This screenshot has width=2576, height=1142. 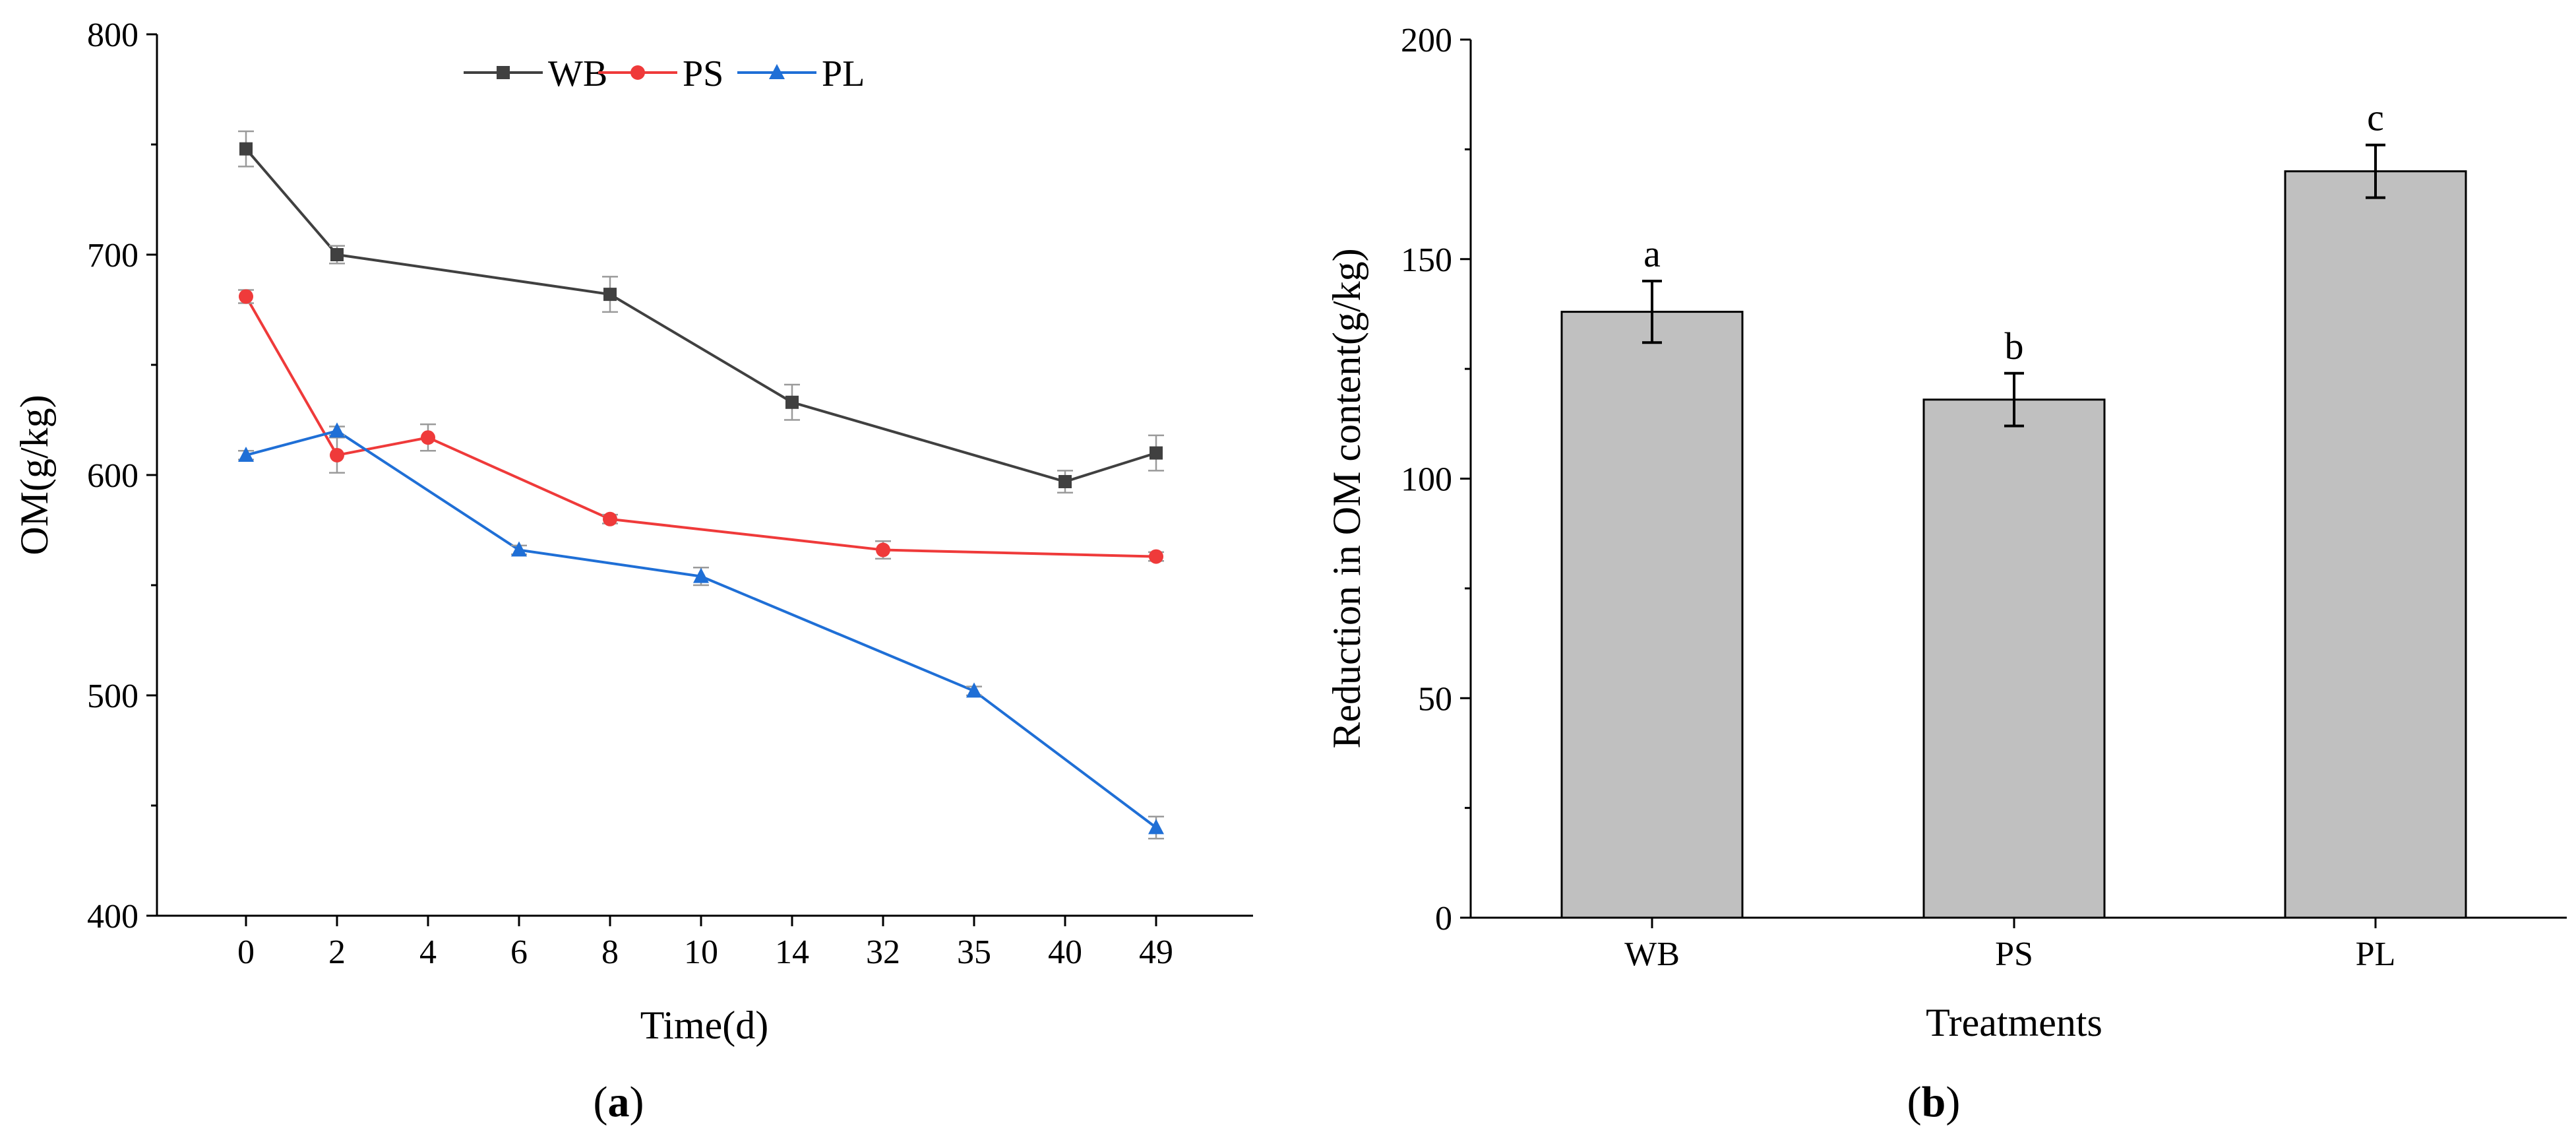 What do you see at coordinates (503, 72) in the screenshot?
I see `legend-marker-wb` at bounding box center [503, 72].